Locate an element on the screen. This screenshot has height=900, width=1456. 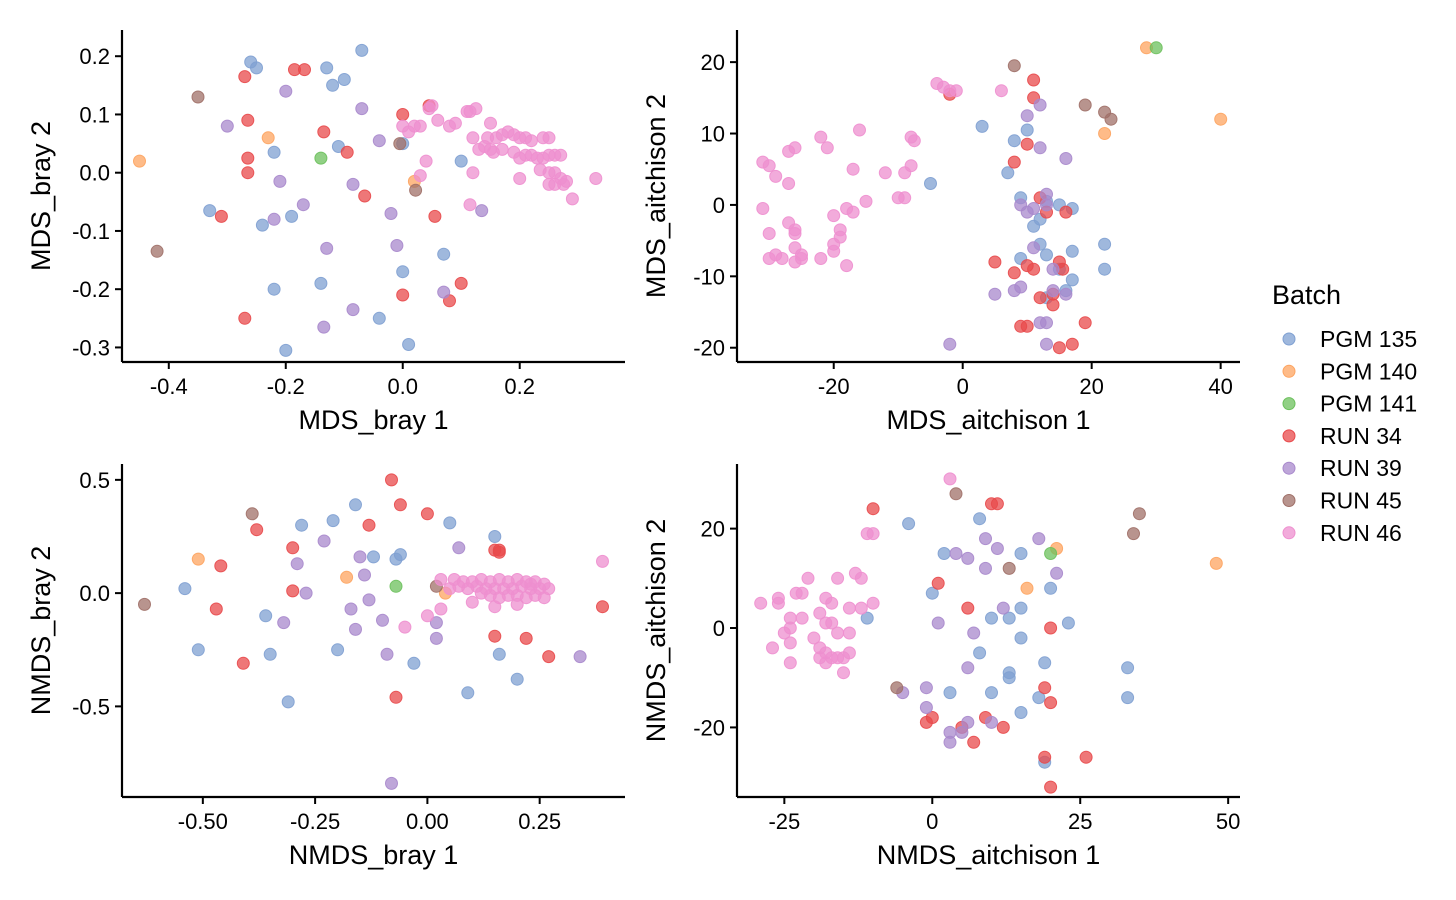
y-axis-title: MDS_bray 2 is located at coordinates (41, 196).